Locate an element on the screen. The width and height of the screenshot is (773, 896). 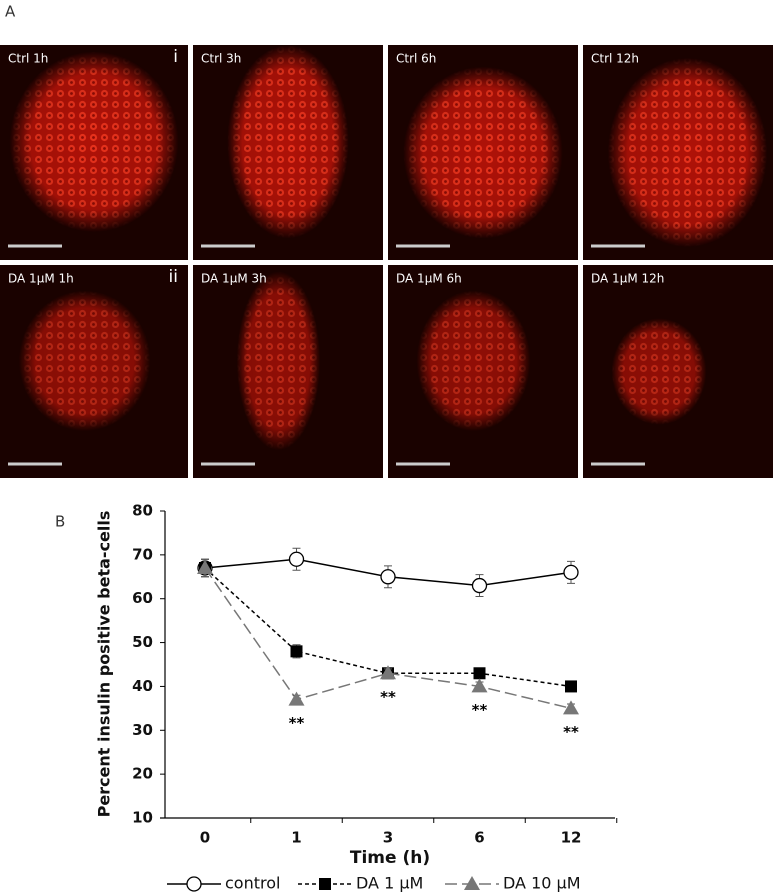
legend-label: DA 10 μM is located at coordinates (542, 883).